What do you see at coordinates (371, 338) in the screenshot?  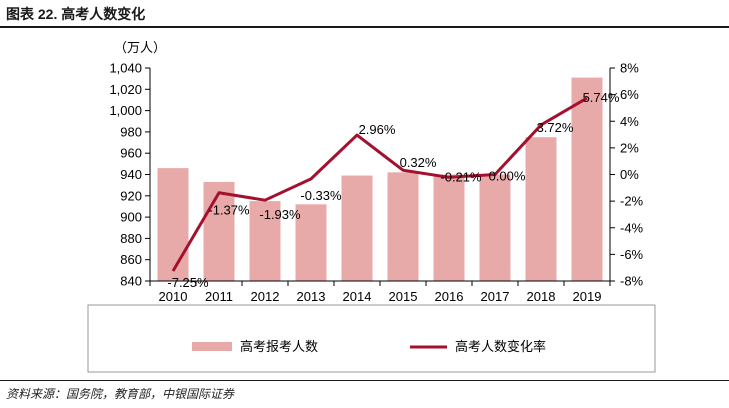 I see `legend-box` at bounding box center [371, 338].